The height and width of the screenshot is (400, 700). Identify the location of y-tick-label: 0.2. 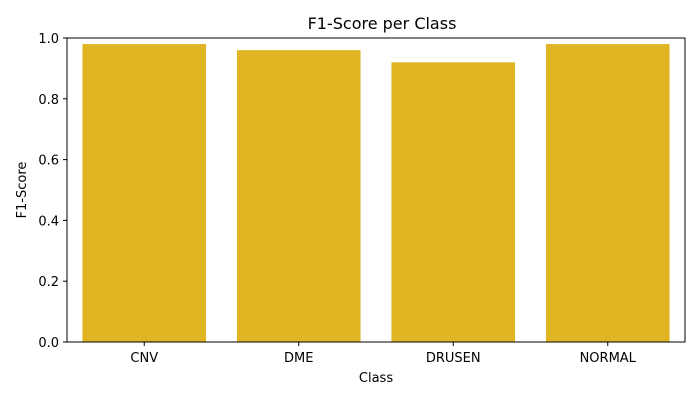
(48, 282).